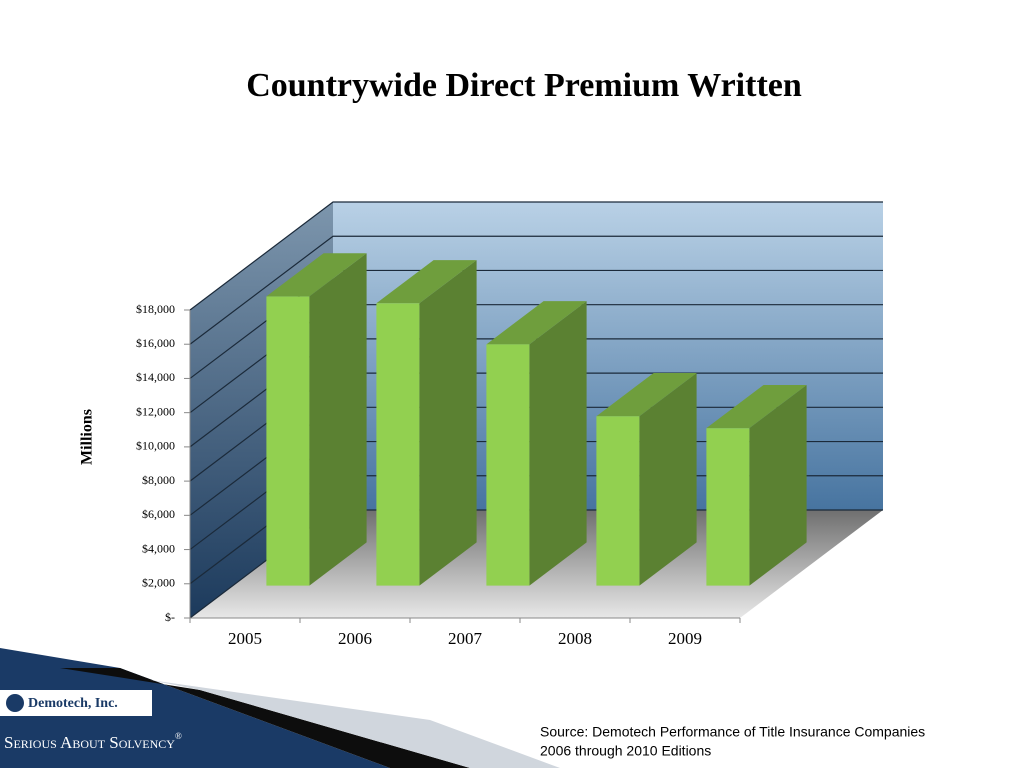  Describe the element at coordinates (158, 548) in the screenshot. I see `y-tick-label: $4,000` at that location.